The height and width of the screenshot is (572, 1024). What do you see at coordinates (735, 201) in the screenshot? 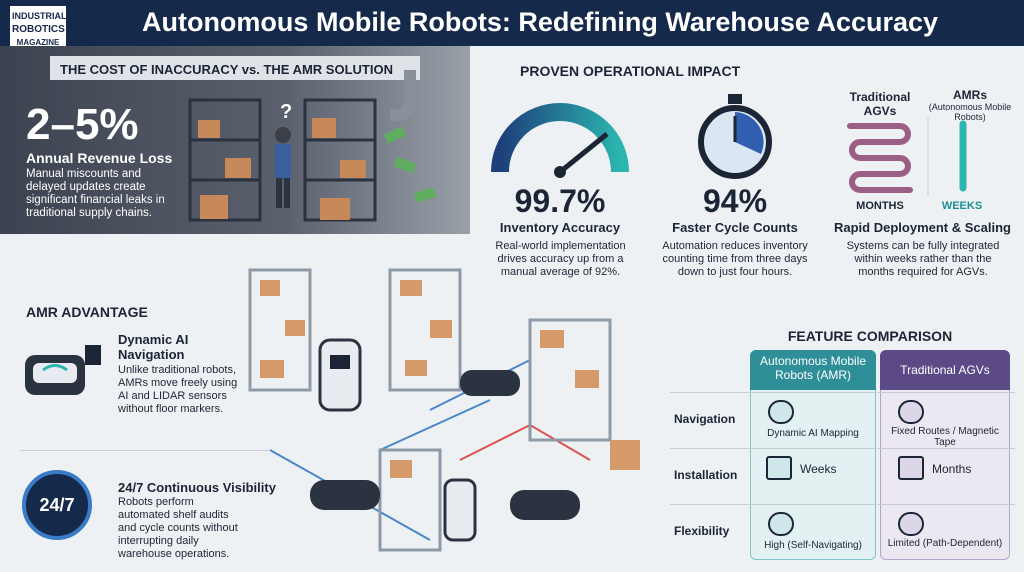
I see `cycle-value: 94%` at bounding box center [735, 201].